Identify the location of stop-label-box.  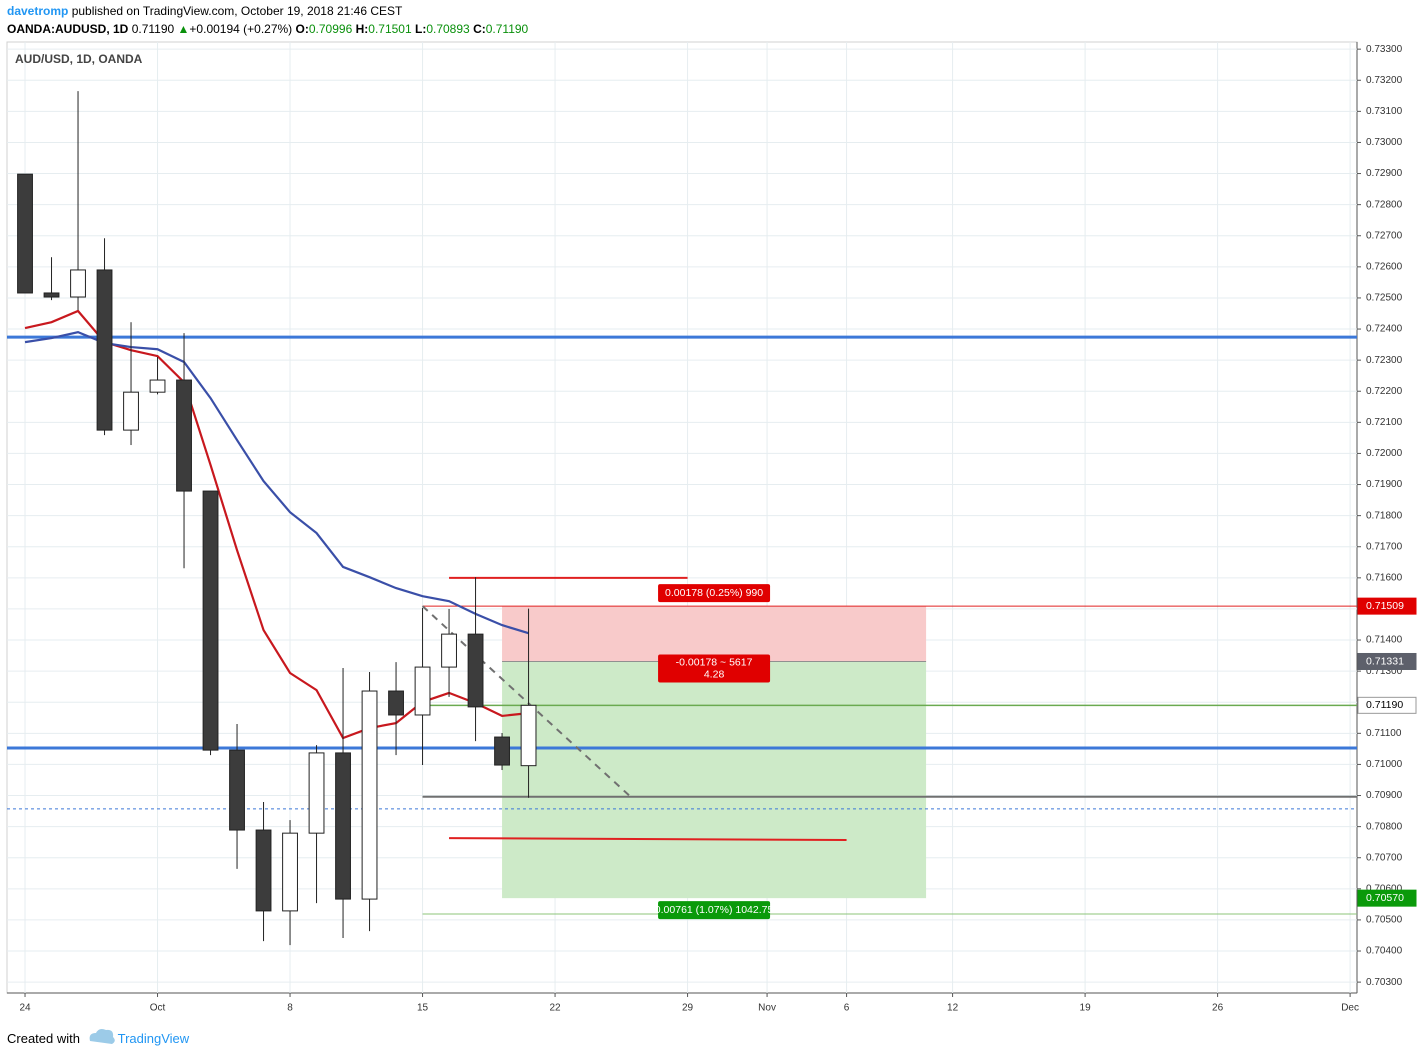
(714, 593).